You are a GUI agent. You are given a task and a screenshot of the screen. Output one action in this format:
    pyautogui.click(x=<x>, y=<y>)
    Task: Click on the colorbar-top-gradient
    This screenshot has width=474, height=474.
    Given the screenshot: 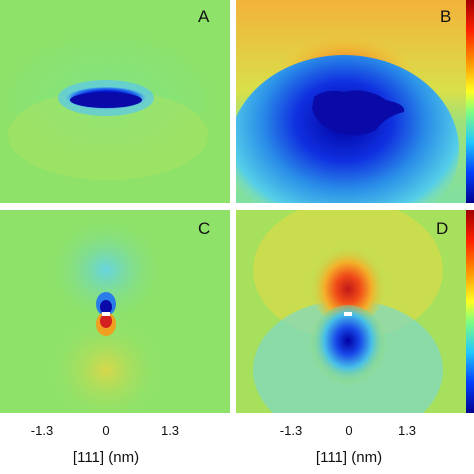 What is the action you would take?
    pyautogui.click(x=470, y=101)
    